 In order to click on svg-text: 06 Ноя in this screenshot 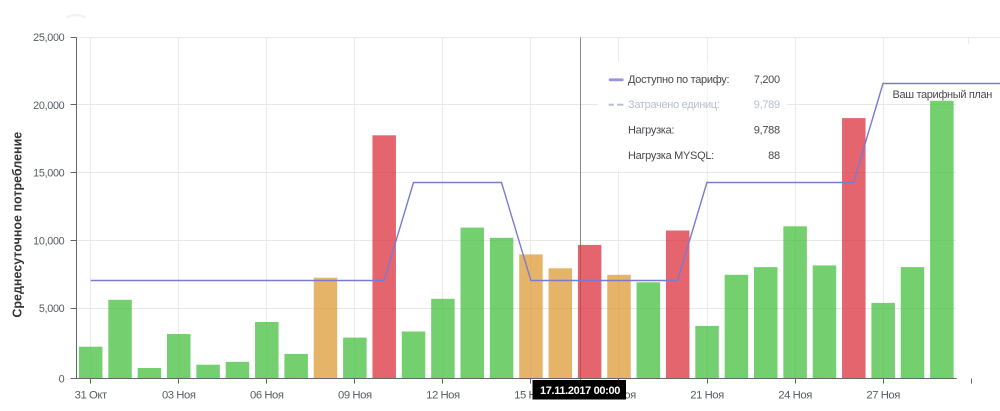, I will do `click(267, 395)`.